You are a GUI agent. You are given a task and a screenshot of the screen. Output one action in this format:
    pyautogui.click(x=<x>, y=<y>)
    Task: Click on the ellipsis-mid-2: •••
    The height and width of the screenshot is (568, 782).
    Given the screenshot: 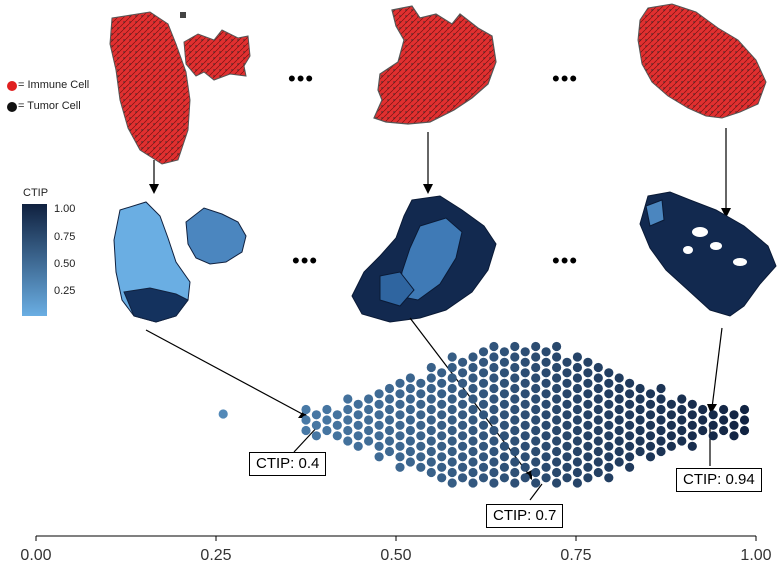 What is the action you would take?
    pyautogui.click(x=565, y=260)
    